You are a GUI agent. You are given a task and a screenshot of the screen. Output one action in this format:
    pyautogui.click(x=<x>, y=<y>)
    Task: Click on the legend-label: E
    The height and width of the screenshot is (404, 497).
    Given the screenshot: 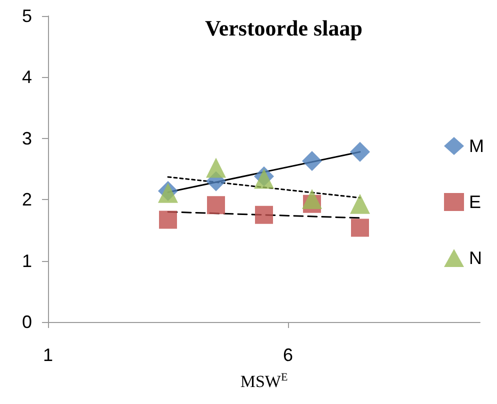 What is the action you would take?
    pyautogui.click(x=475, y=202)
    